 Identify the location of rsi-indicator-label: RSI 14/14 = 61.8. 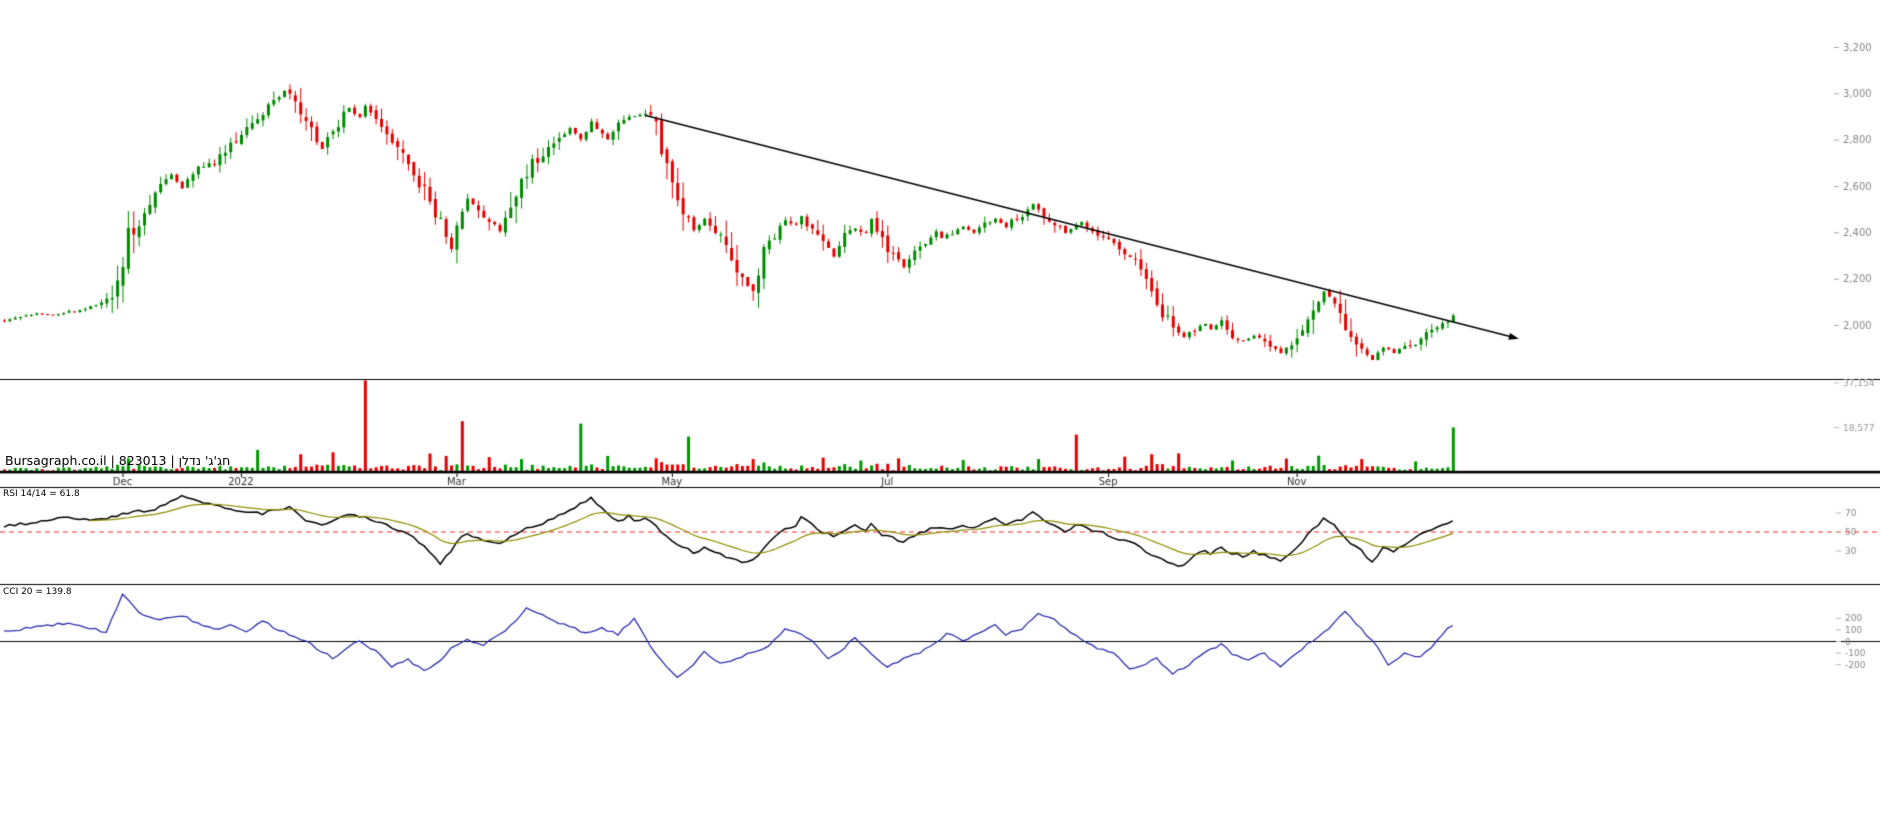
(41, 494).